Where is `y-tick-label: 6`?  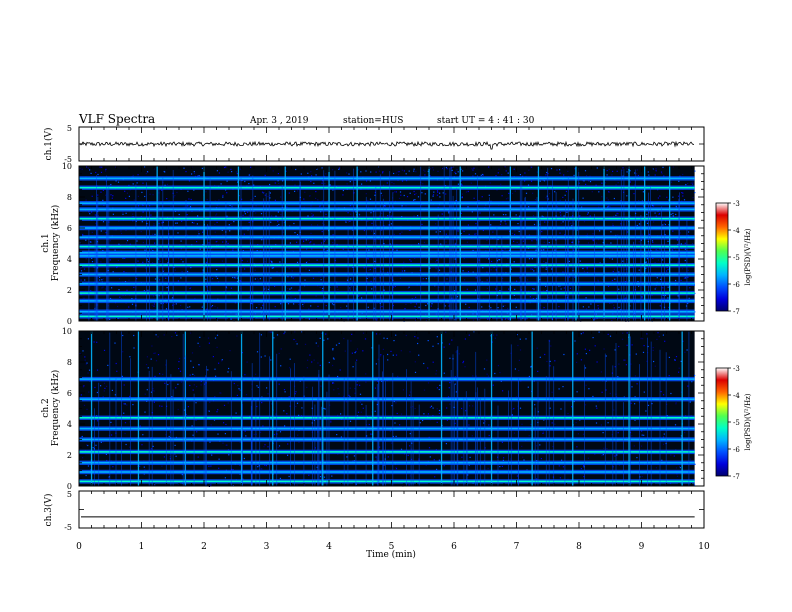
y-tick-label: 6 is located at coordinates (69, 393).